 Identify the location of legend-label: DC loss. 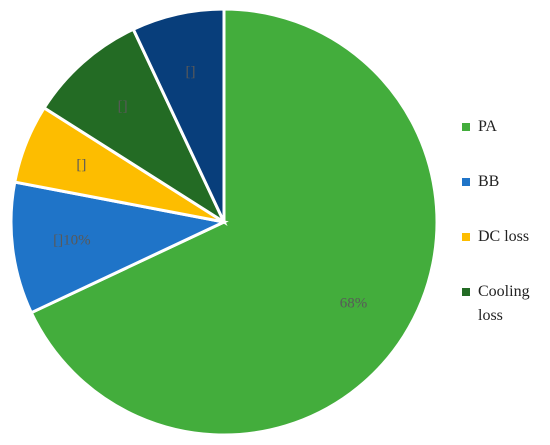
(504, 236).